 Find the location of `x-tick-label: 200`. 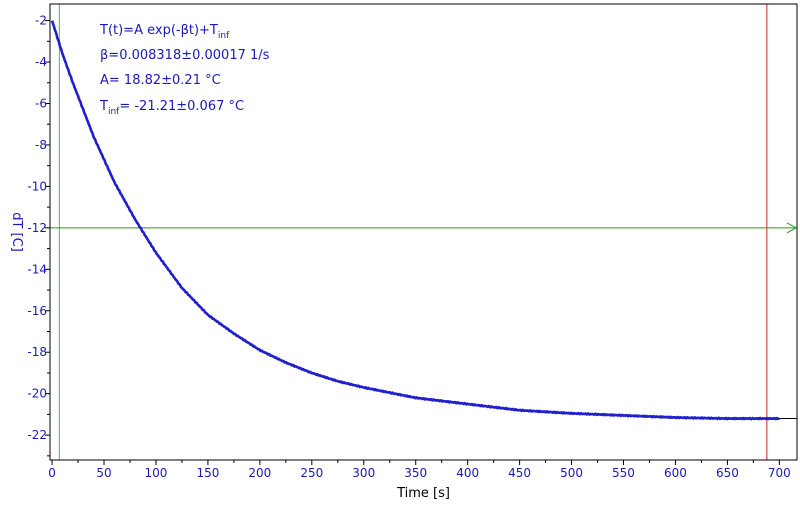

x-tick-label: 200 is located at coordinates (259, 473).